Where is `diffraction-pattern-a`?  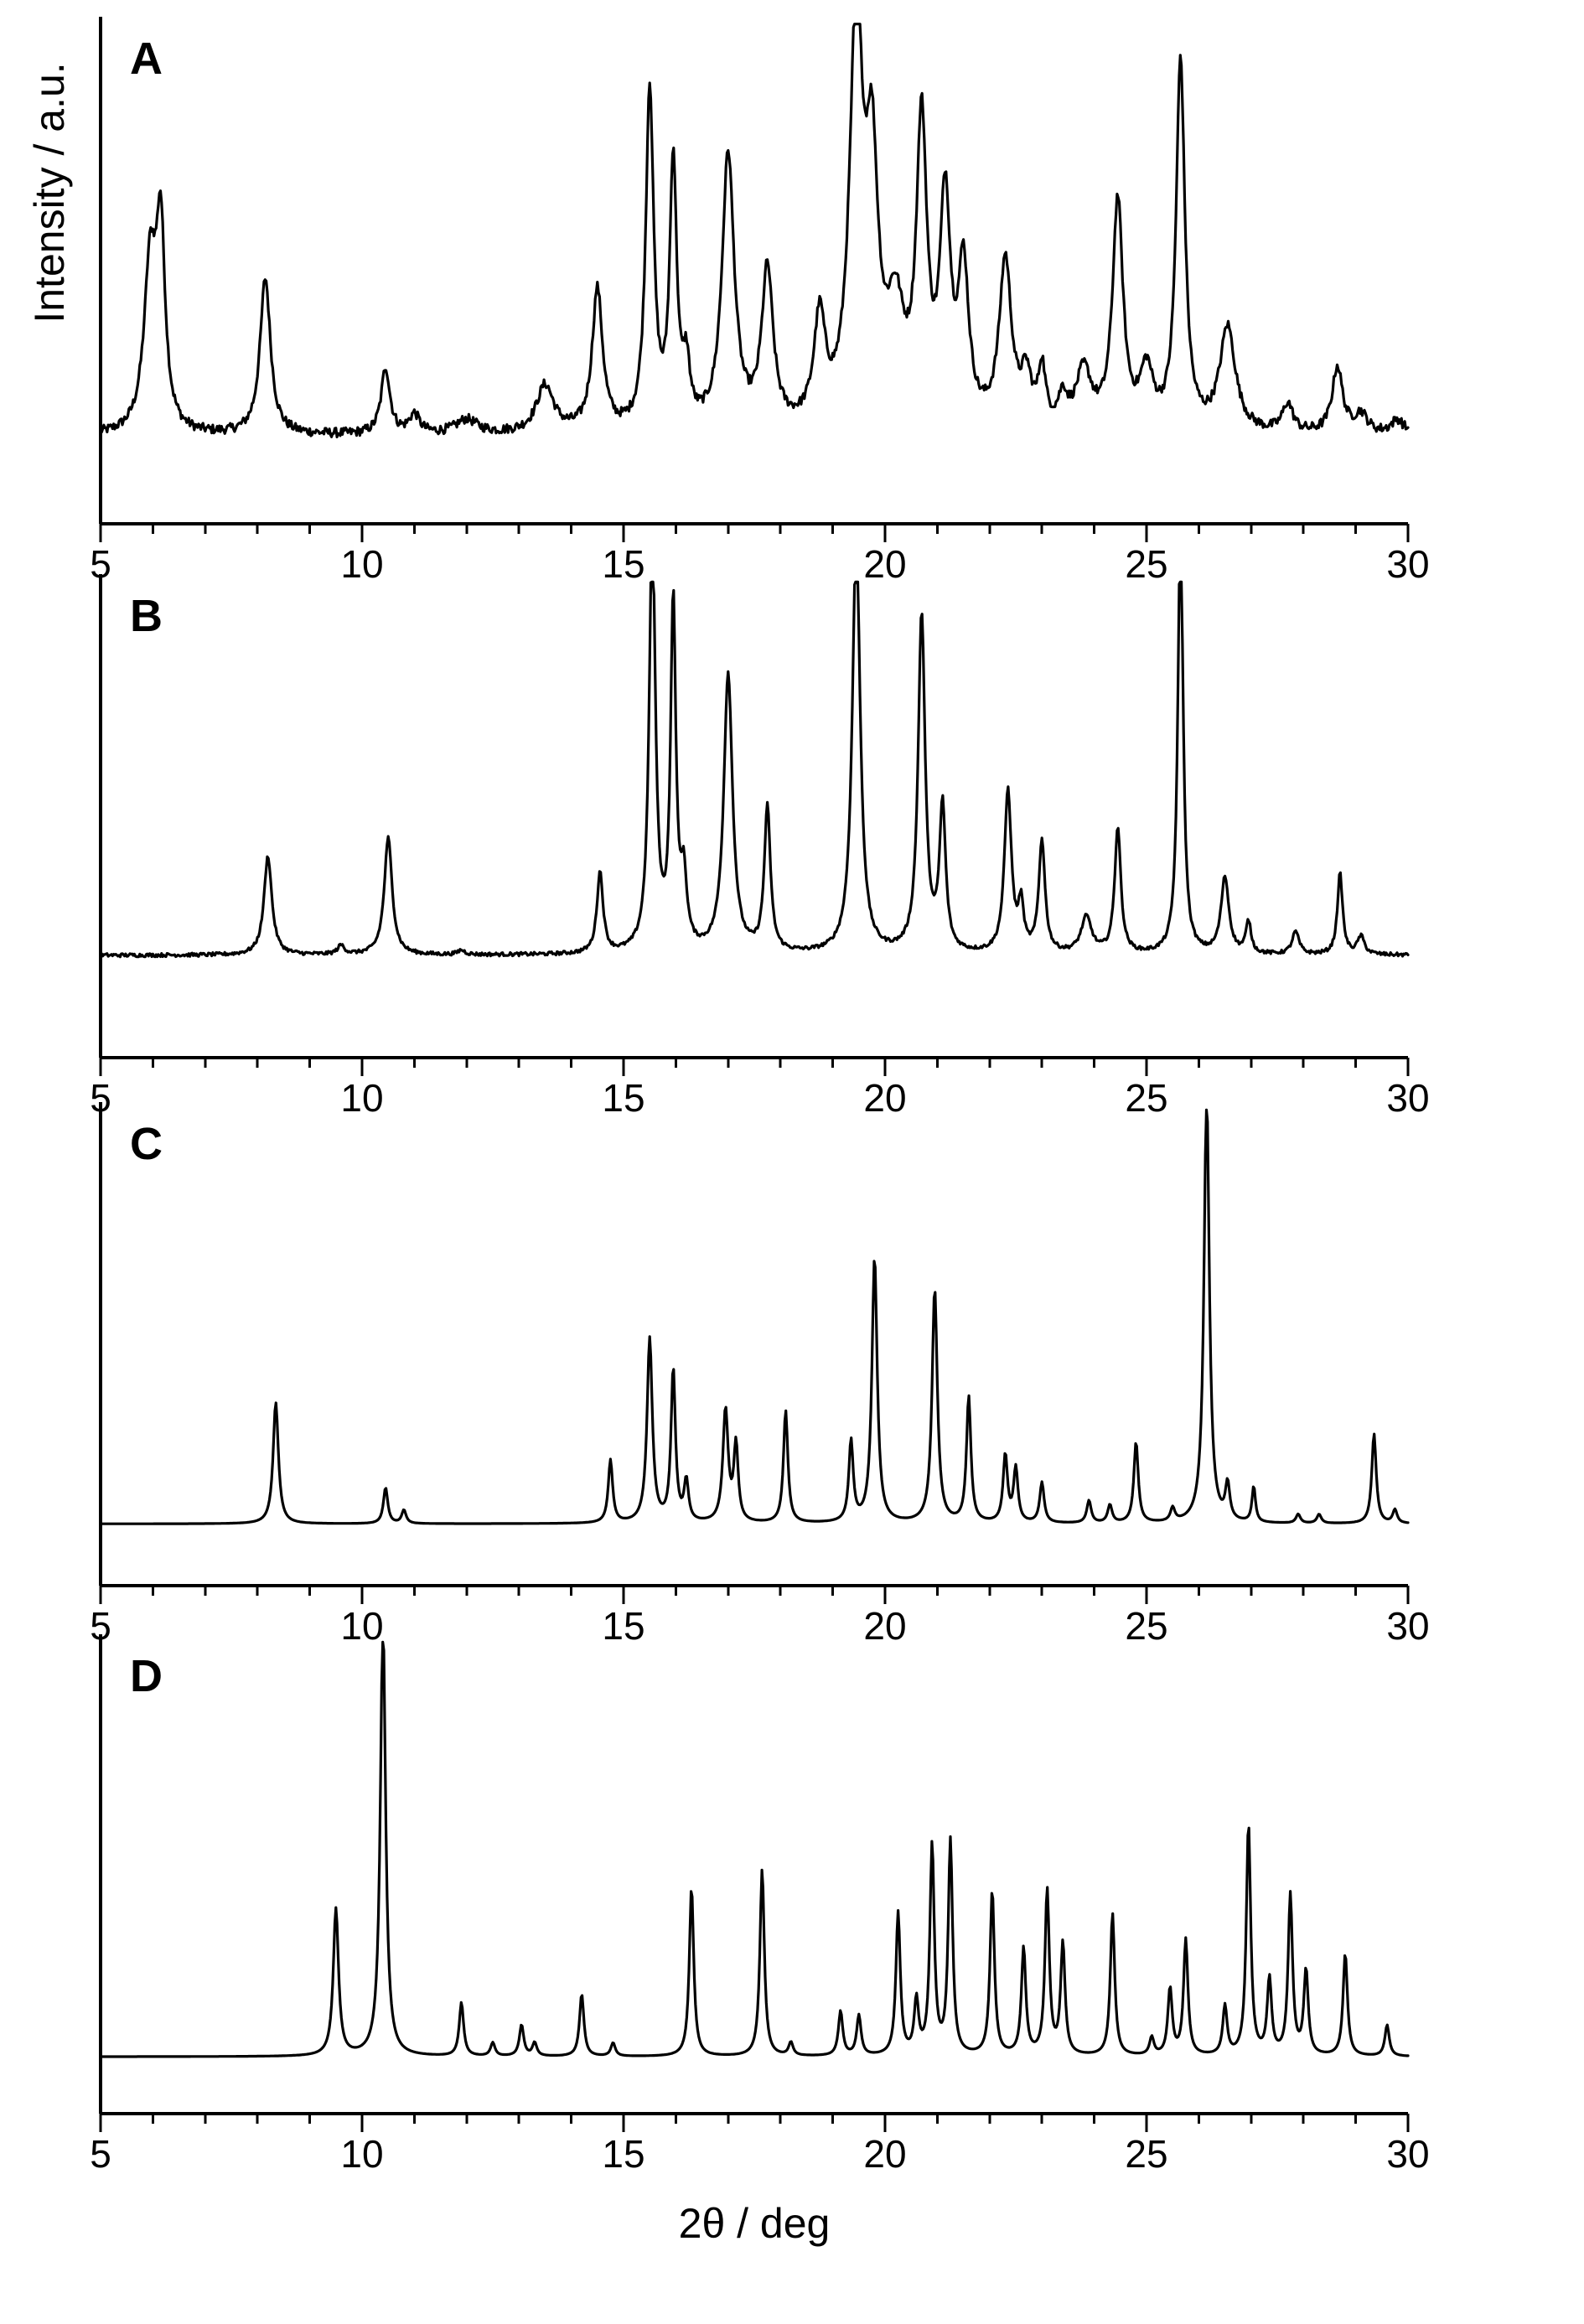 diffraction-pattern-a is located at coordinates (754, 231).